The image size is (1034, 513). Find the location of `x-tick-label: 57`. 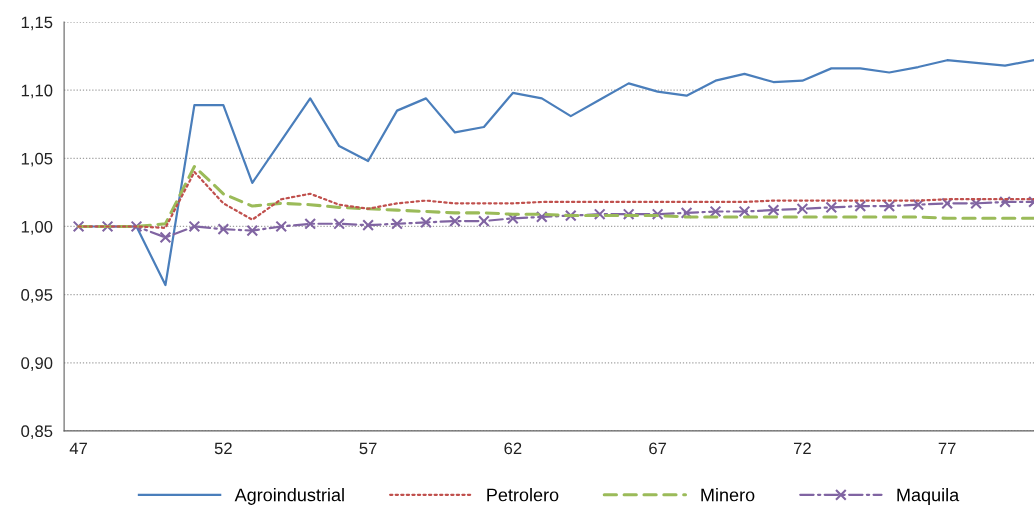

x-tick-label: 57 is located at coordinates (368, 448).